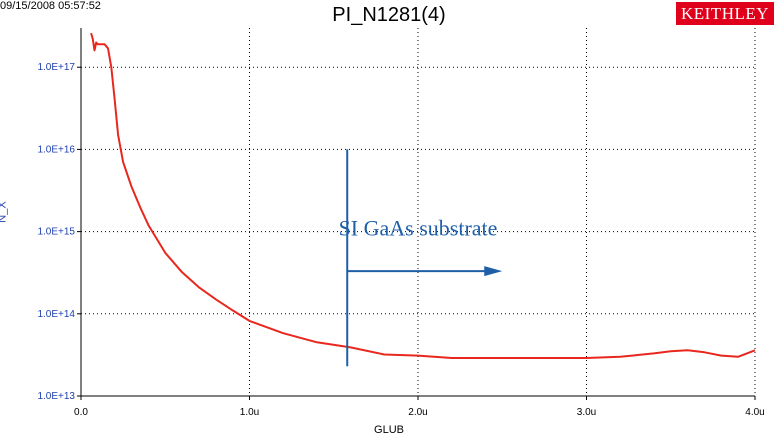  Describe the element at coordinates (56, 314) in the screenshot. I see `y-tick-label: 1.0E+14` at that location.